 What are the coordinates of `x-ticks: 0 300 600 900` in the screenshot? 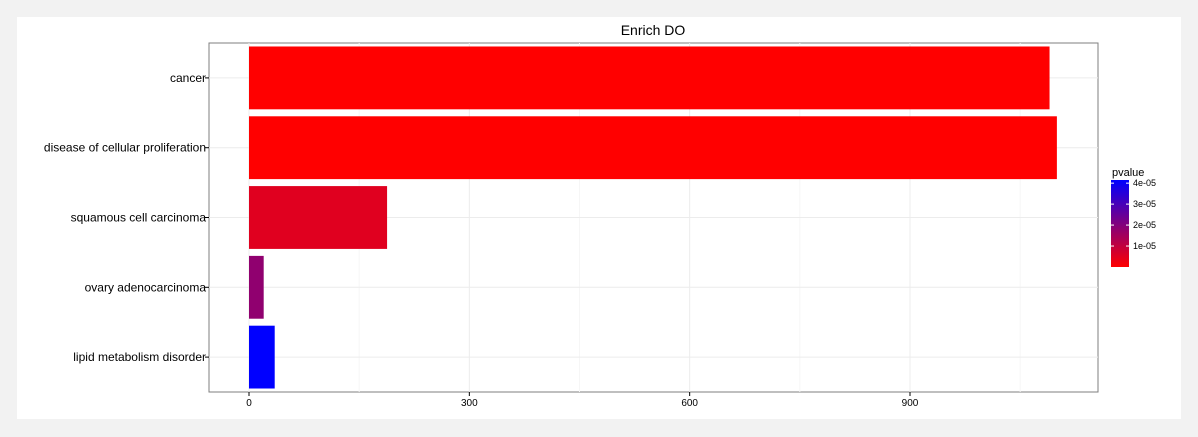 It's located at (582, 400).